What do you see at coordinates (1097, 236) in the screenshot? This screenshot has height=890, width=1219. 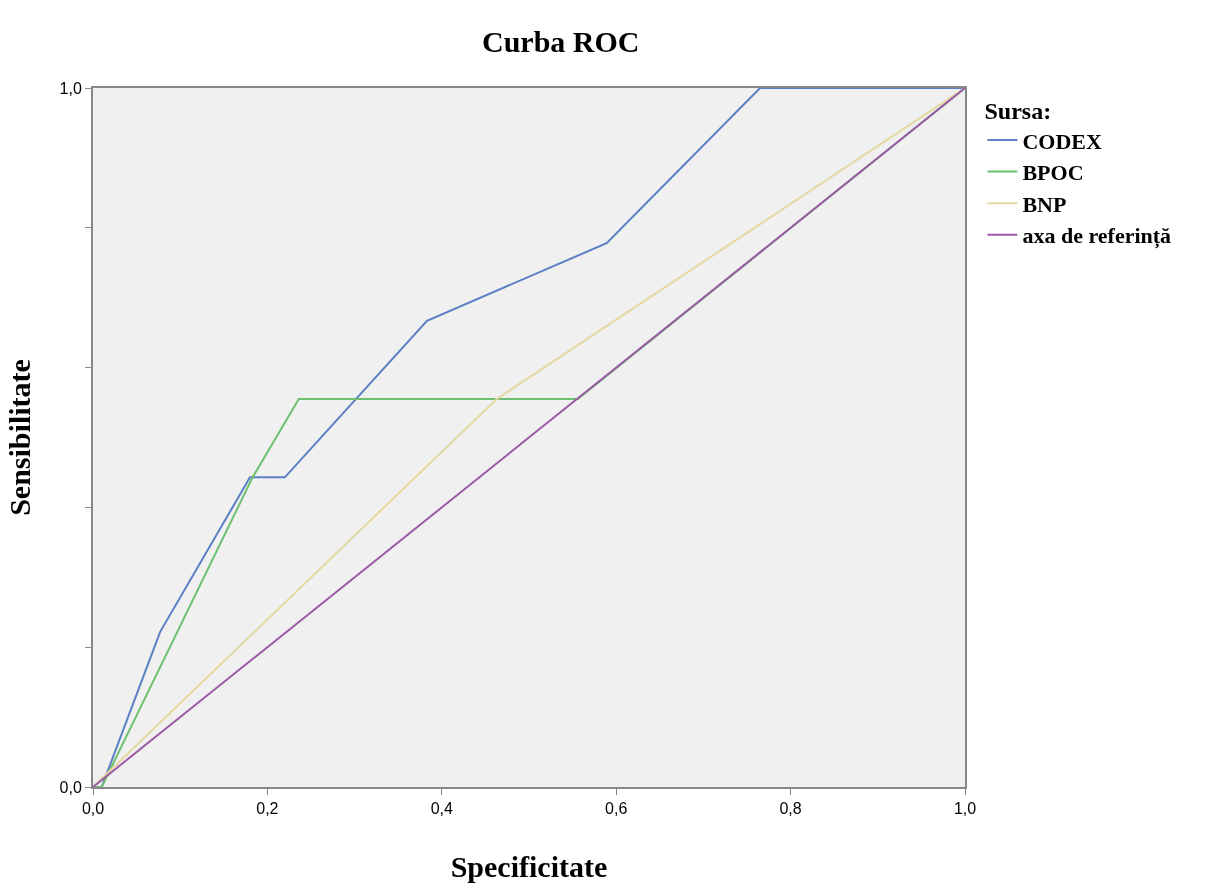 I see `legend-label: axa de referință` at bounding box center [1097, 236].